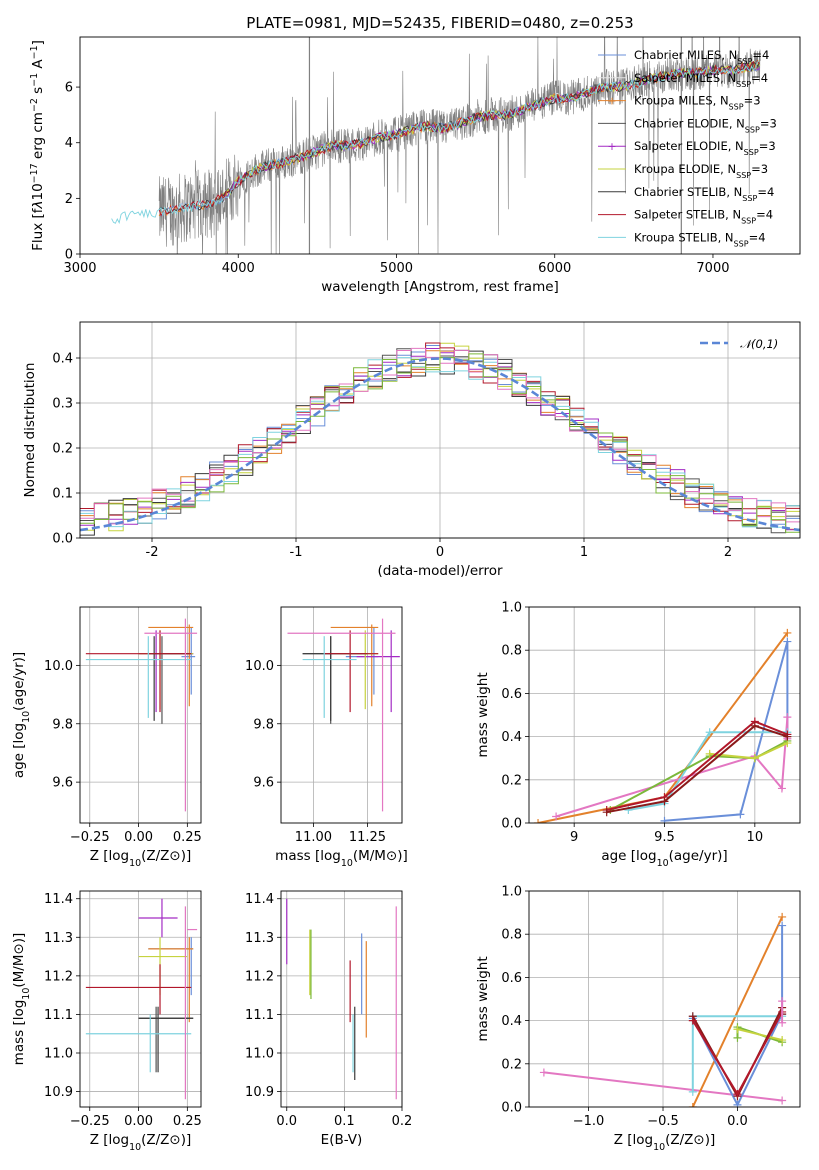  Describe the element at coordinates (30, 430) in the screenshot. I see `residuals-y-axis-label: Normed distribution` at that location.